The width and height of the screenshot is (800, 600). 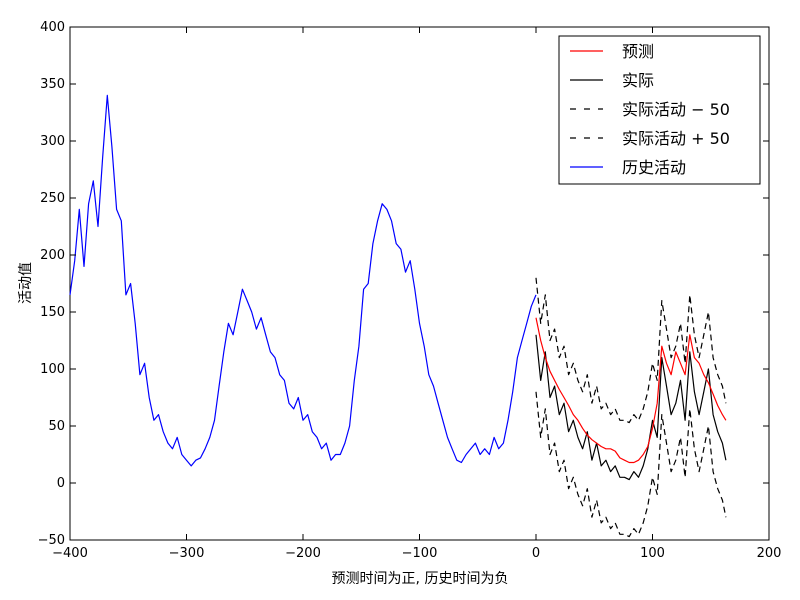 I want to click on legend-box, so click(x=659, y=110).